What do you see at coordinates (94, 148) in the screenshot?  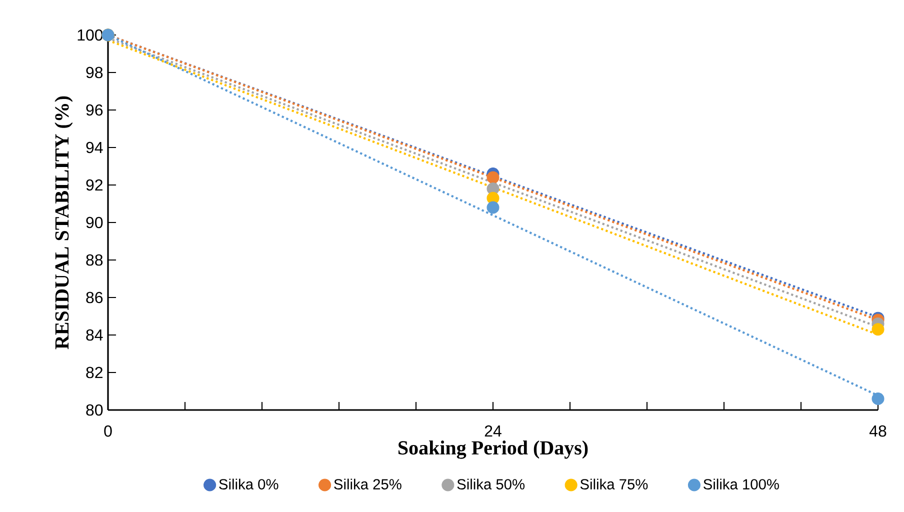 I see `y-tick-label: 94` at bounding box center [94, 148].